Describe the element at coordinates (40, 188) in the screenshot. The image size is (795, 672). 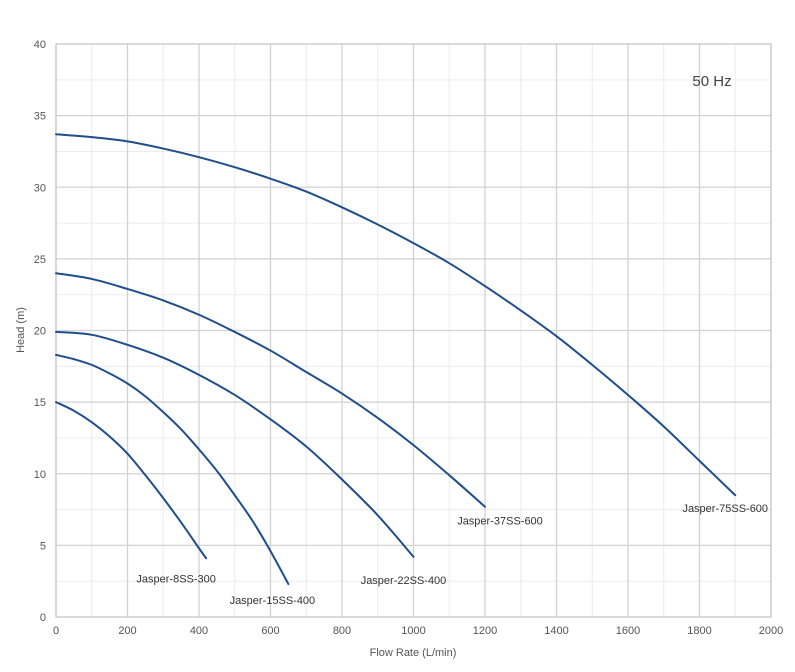
I see `y-tick-label: 30` at that location.